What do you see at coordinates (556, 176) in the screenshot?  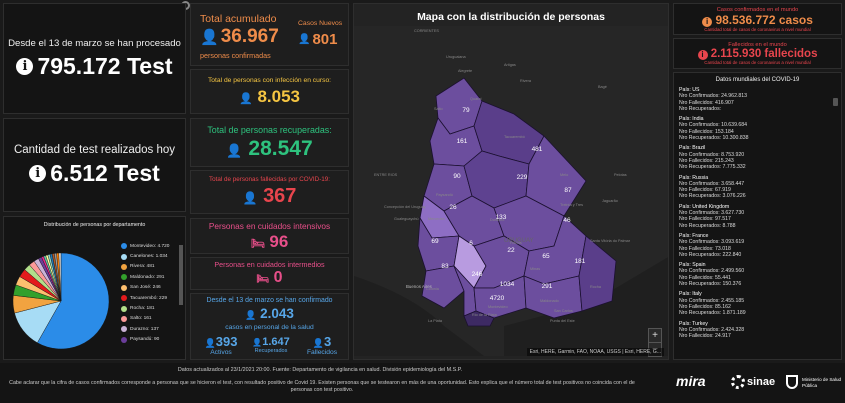 I see `dept-cerro-largo` at bounding box center [556, 176].